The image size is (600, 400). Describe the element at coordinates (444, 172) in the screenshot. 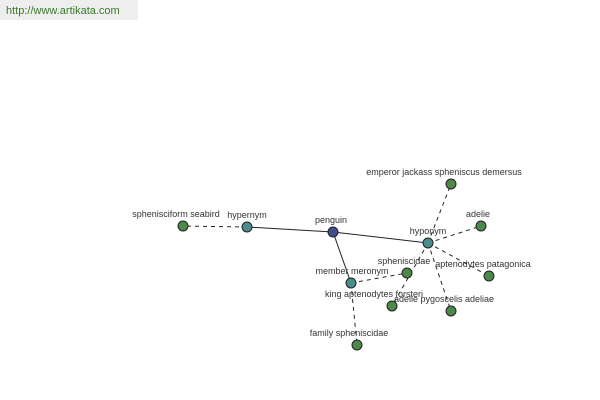

I see `node-label: emperor jackass spheniscus demersus` at that location.